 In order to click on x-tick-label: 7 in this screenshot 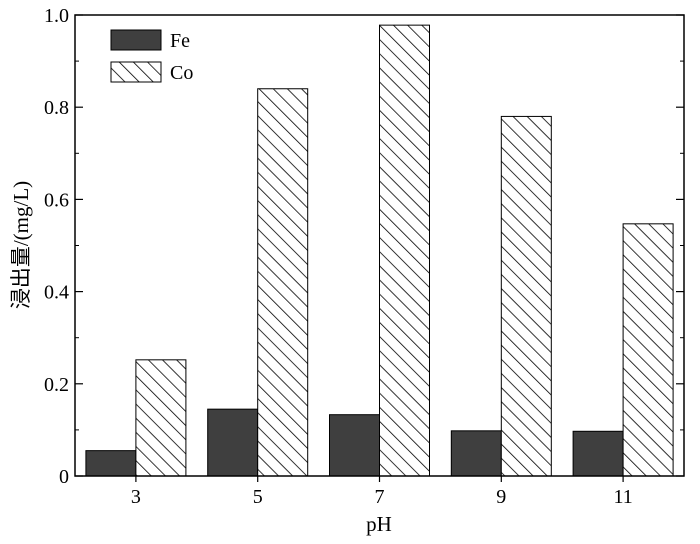, I will do `click(380, 497)`.